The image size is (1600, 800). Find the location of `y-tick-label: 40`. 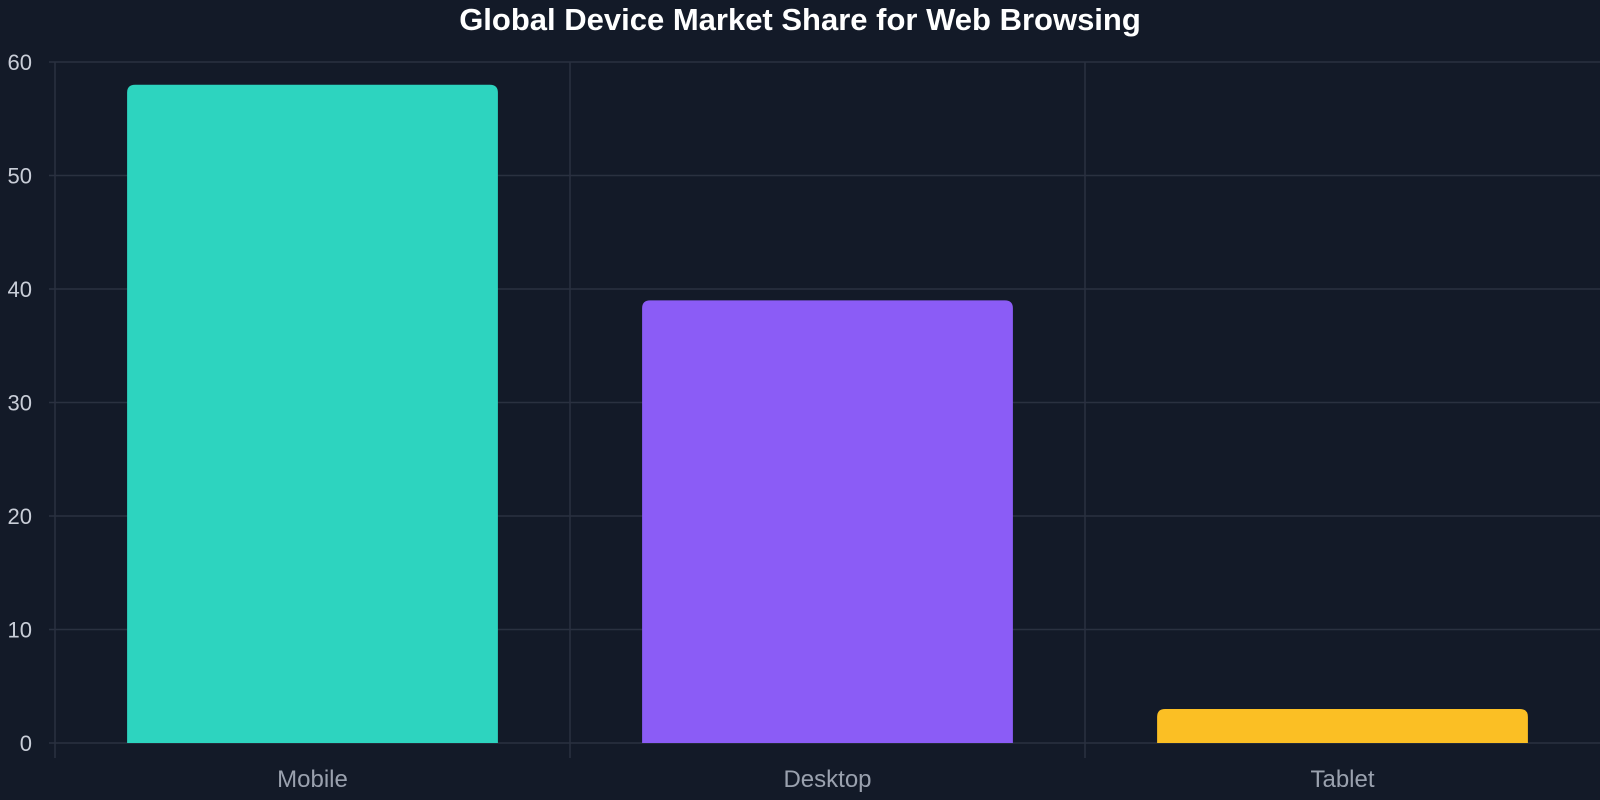

y-tick-label: 40 is located at coordinates (20, 289).